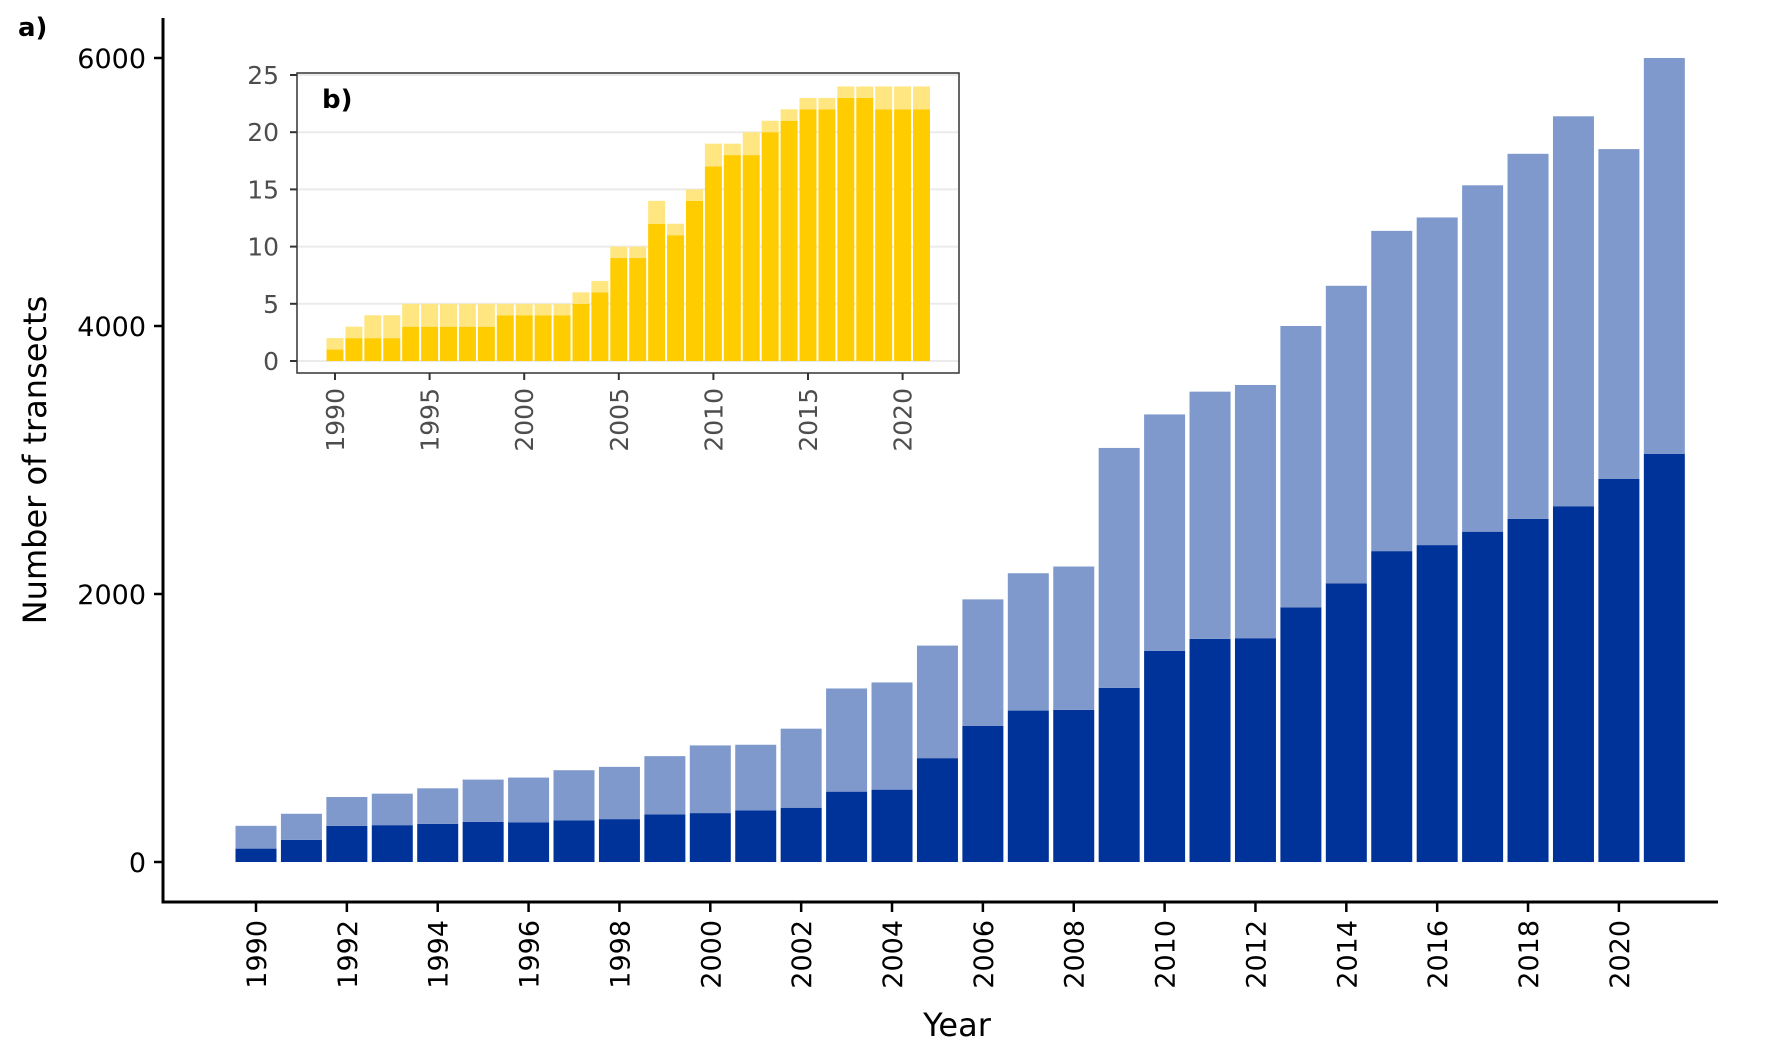  What do you see at coordinates (1346, 434) in the screenshot?
I see `main-bar-2014-light` at bounding box center [1346, 434].